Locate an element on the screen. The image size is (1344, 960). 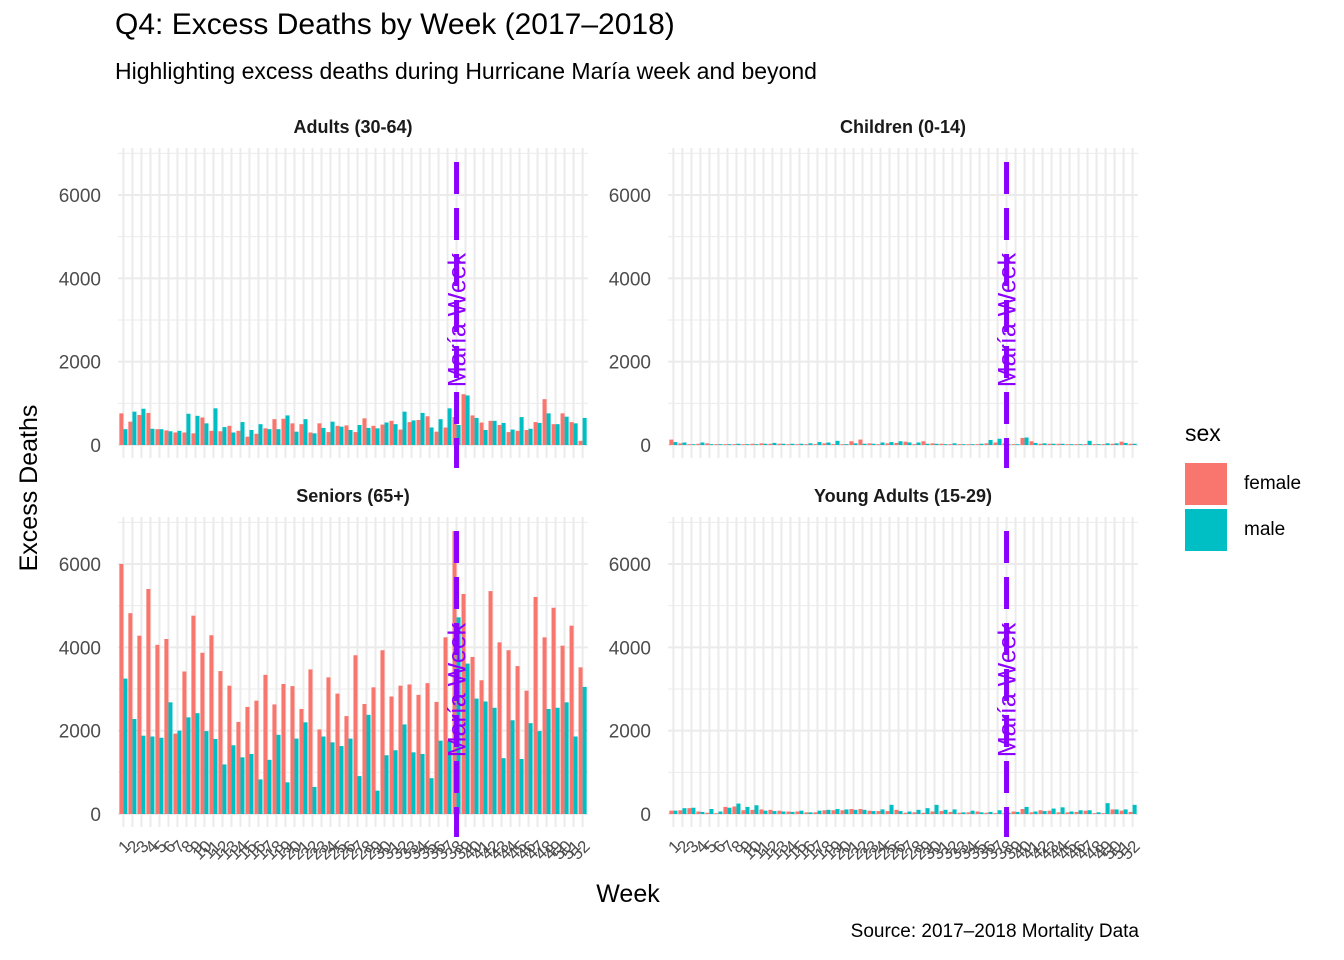
legend-key-female is located at coordinates (1206, 484).